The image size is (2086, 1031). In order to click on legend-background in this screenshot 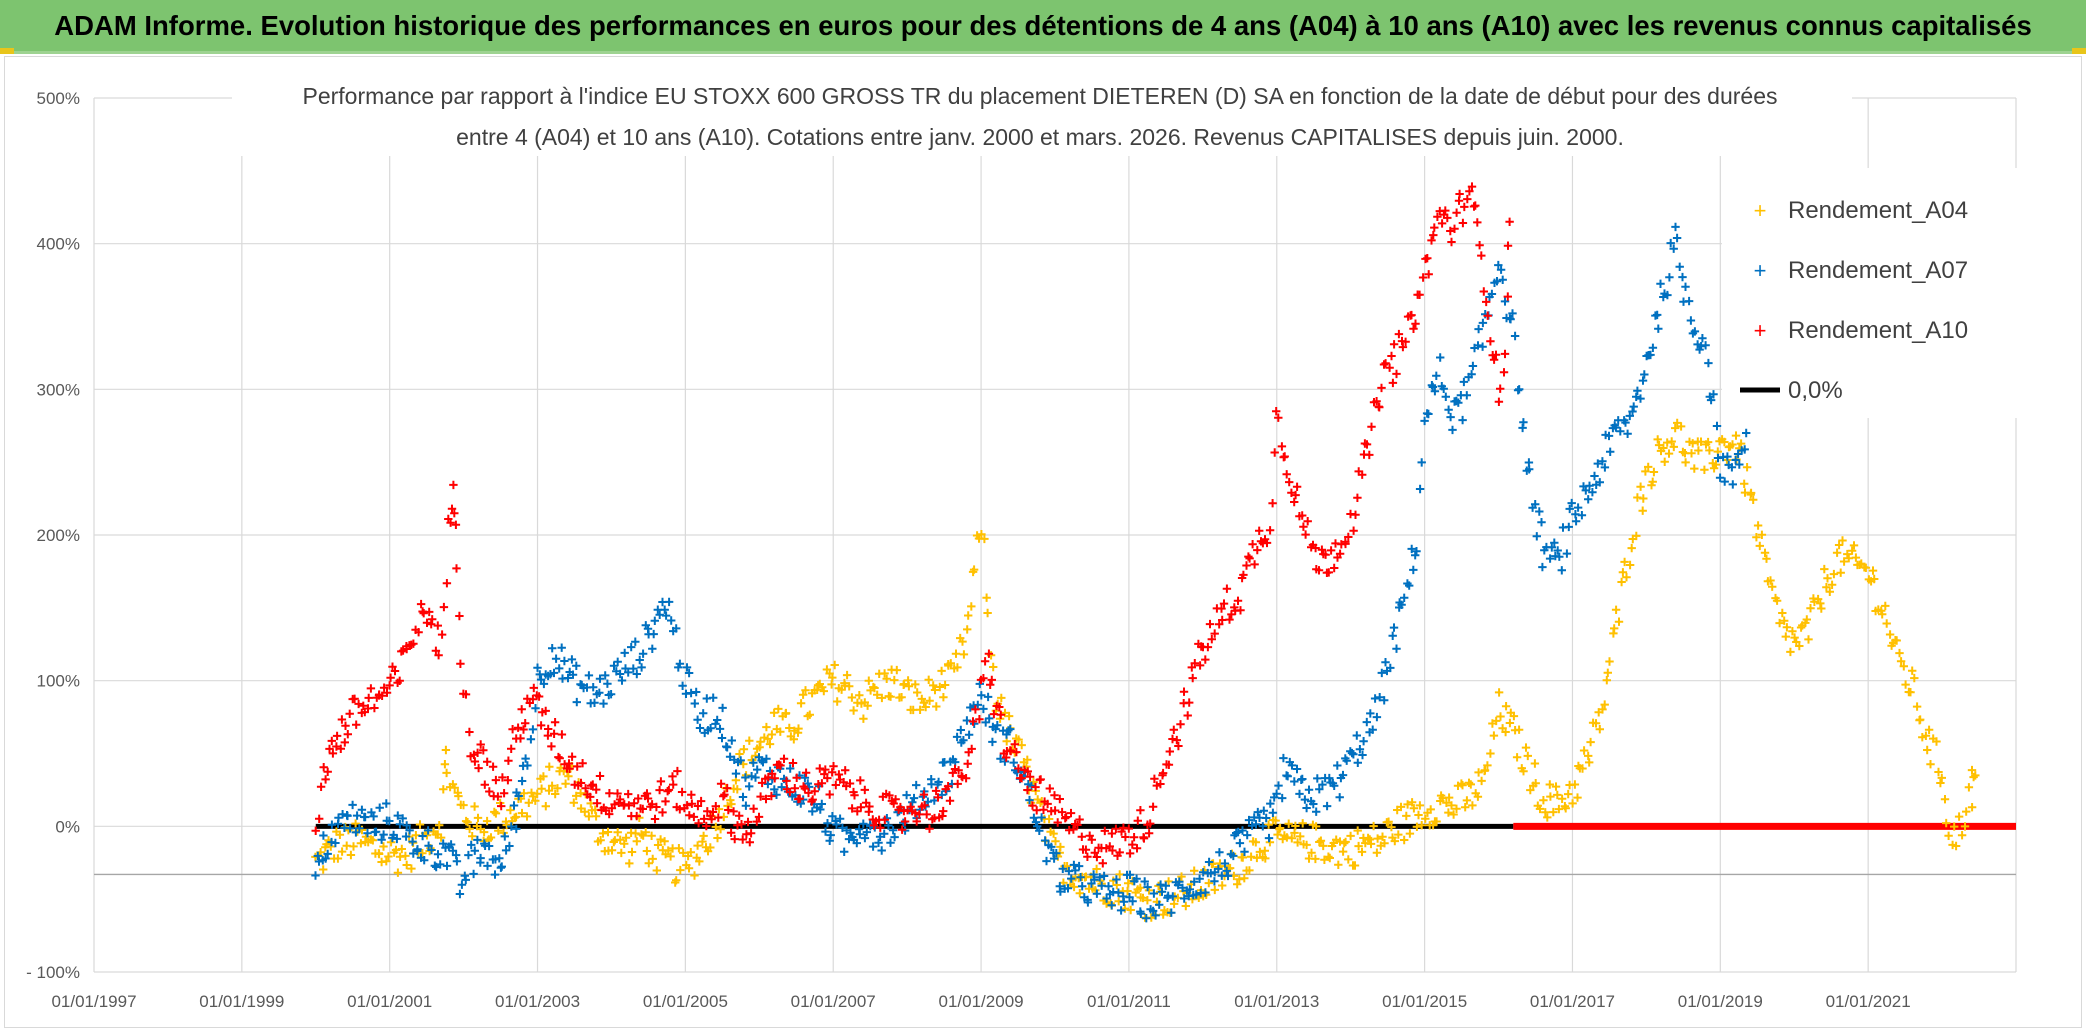, I will do `click(1870, 293)`.